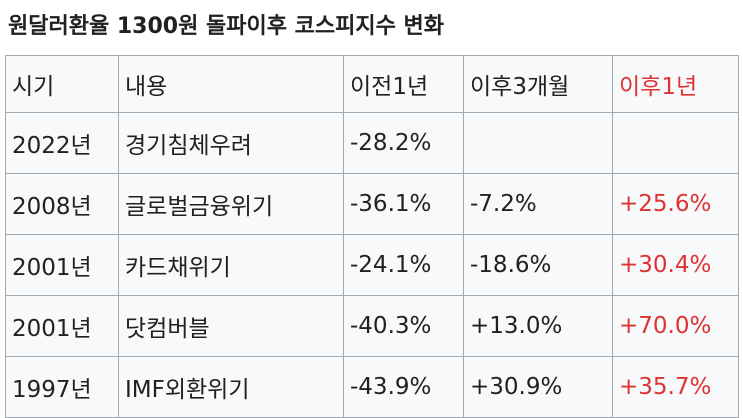 The height and width of the screenshot is (418, 743). Describe the element at coordinates (231, 387) in the screenshot. I see `table-cell: IMF외환위기` at that location.